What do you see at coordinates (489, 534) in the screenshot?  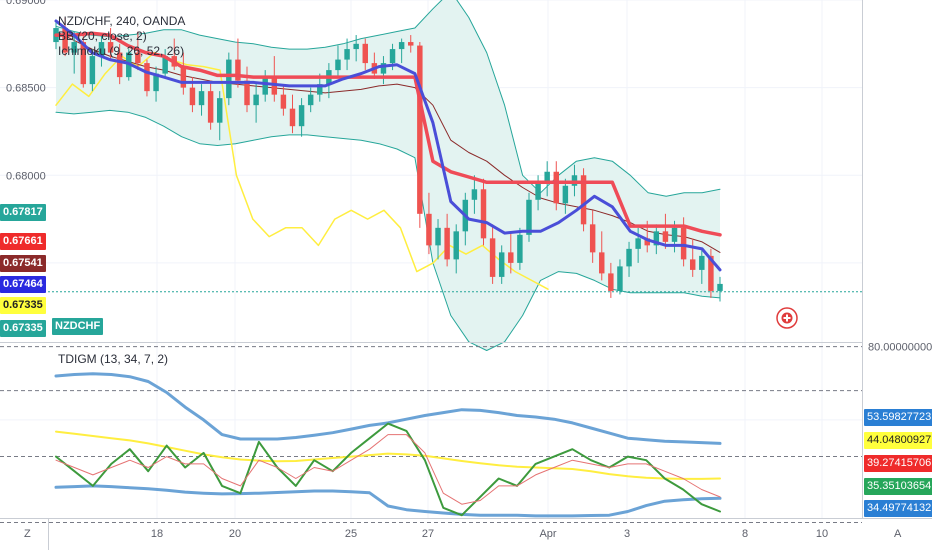 I see `time-axis-labels: 18 20 25 27 Apr 3 8 10` at bounding box center [489, 534].